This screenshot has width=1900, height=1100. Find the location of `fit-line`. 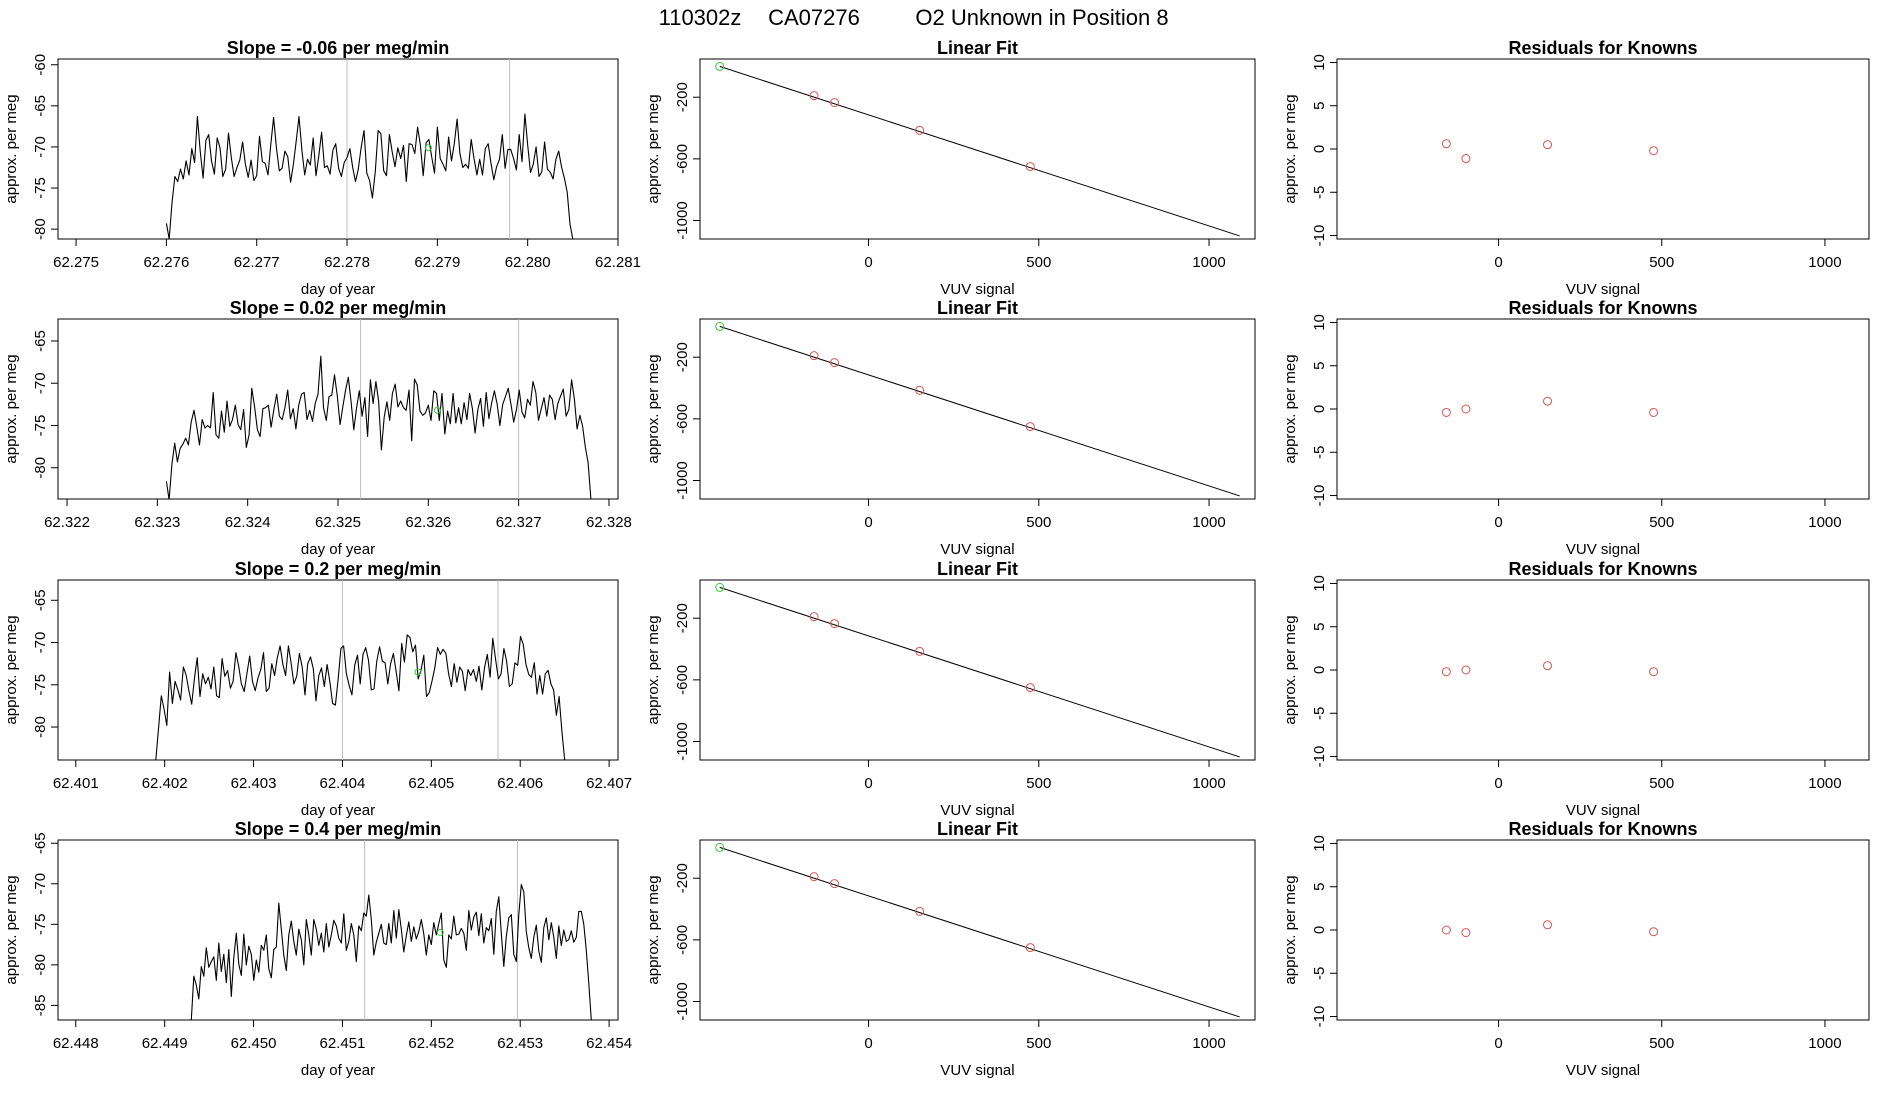

fit-line is located at coordinates (979, 672).